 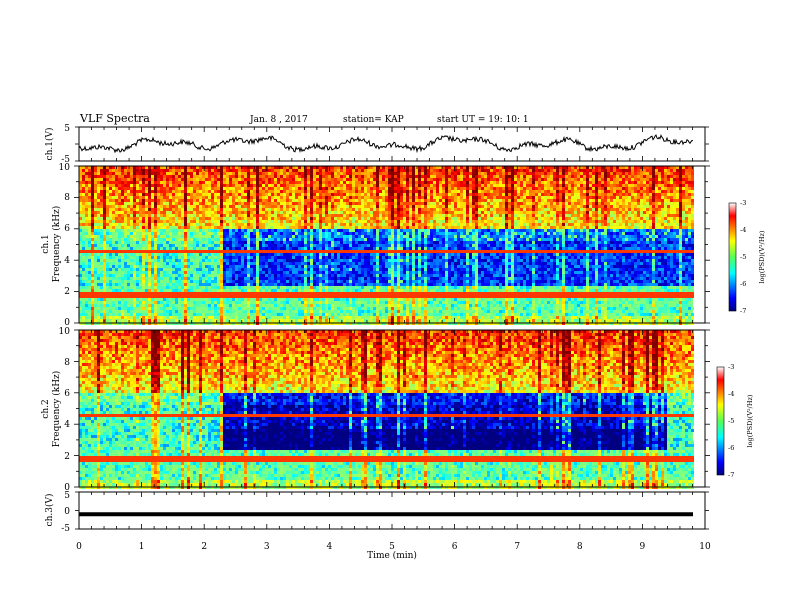 What do you see at coordinates (114, 118) in the screenshot?
I see `figure-title: VLF Spectra` at bounding box center [114, 118].